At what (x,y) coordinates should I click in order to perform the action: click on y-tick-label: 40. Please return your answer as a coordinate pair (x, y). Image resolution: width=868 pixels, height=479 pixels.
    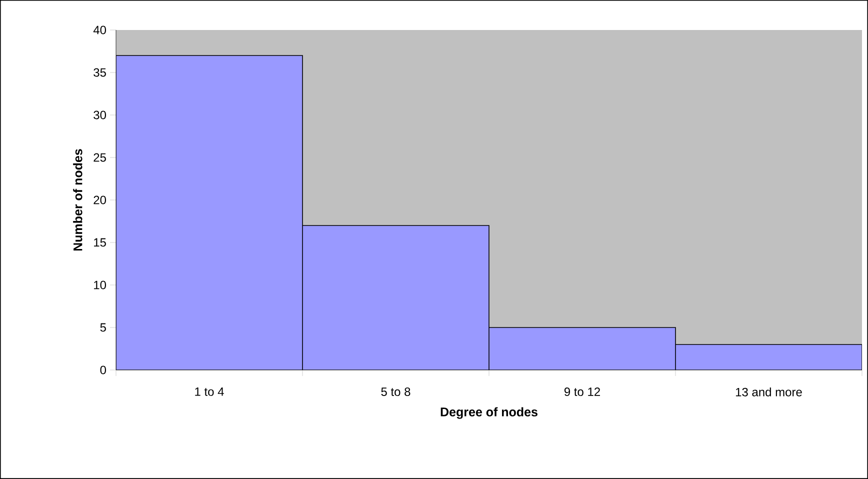
    Looking at the image, I should click on (99, 30).